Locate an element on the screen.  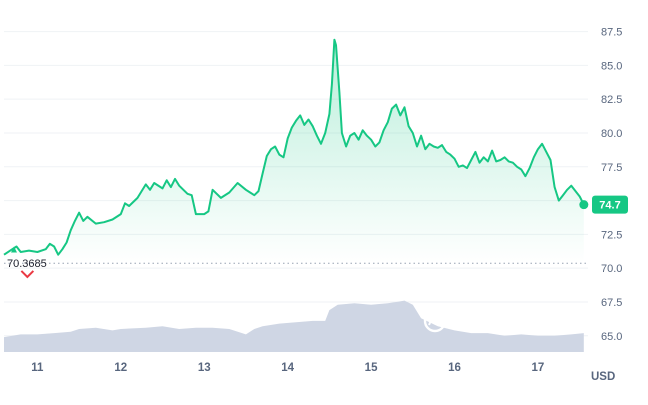
volume-area is located at coordinates (294, 326).